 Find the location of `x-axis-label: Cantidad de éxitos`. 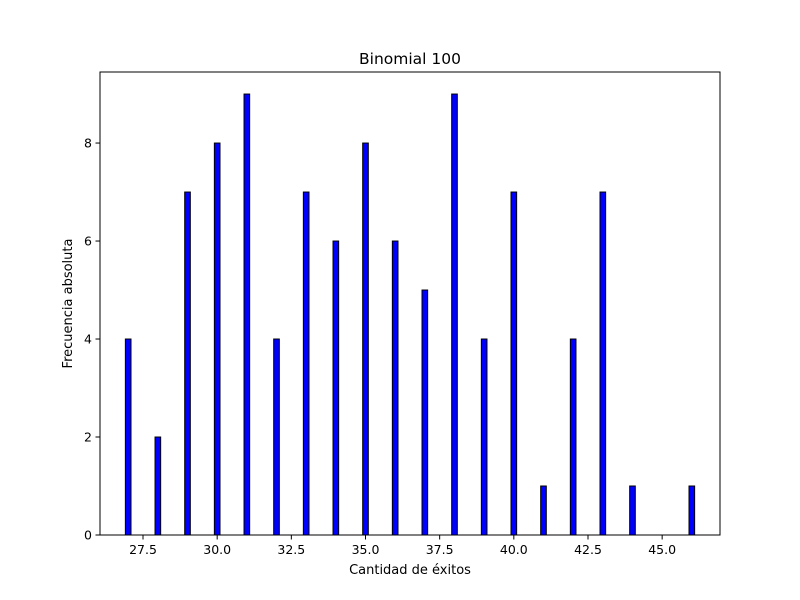

x-axis-label: Cantidad de éxitos is located at coordinates (410, 570).